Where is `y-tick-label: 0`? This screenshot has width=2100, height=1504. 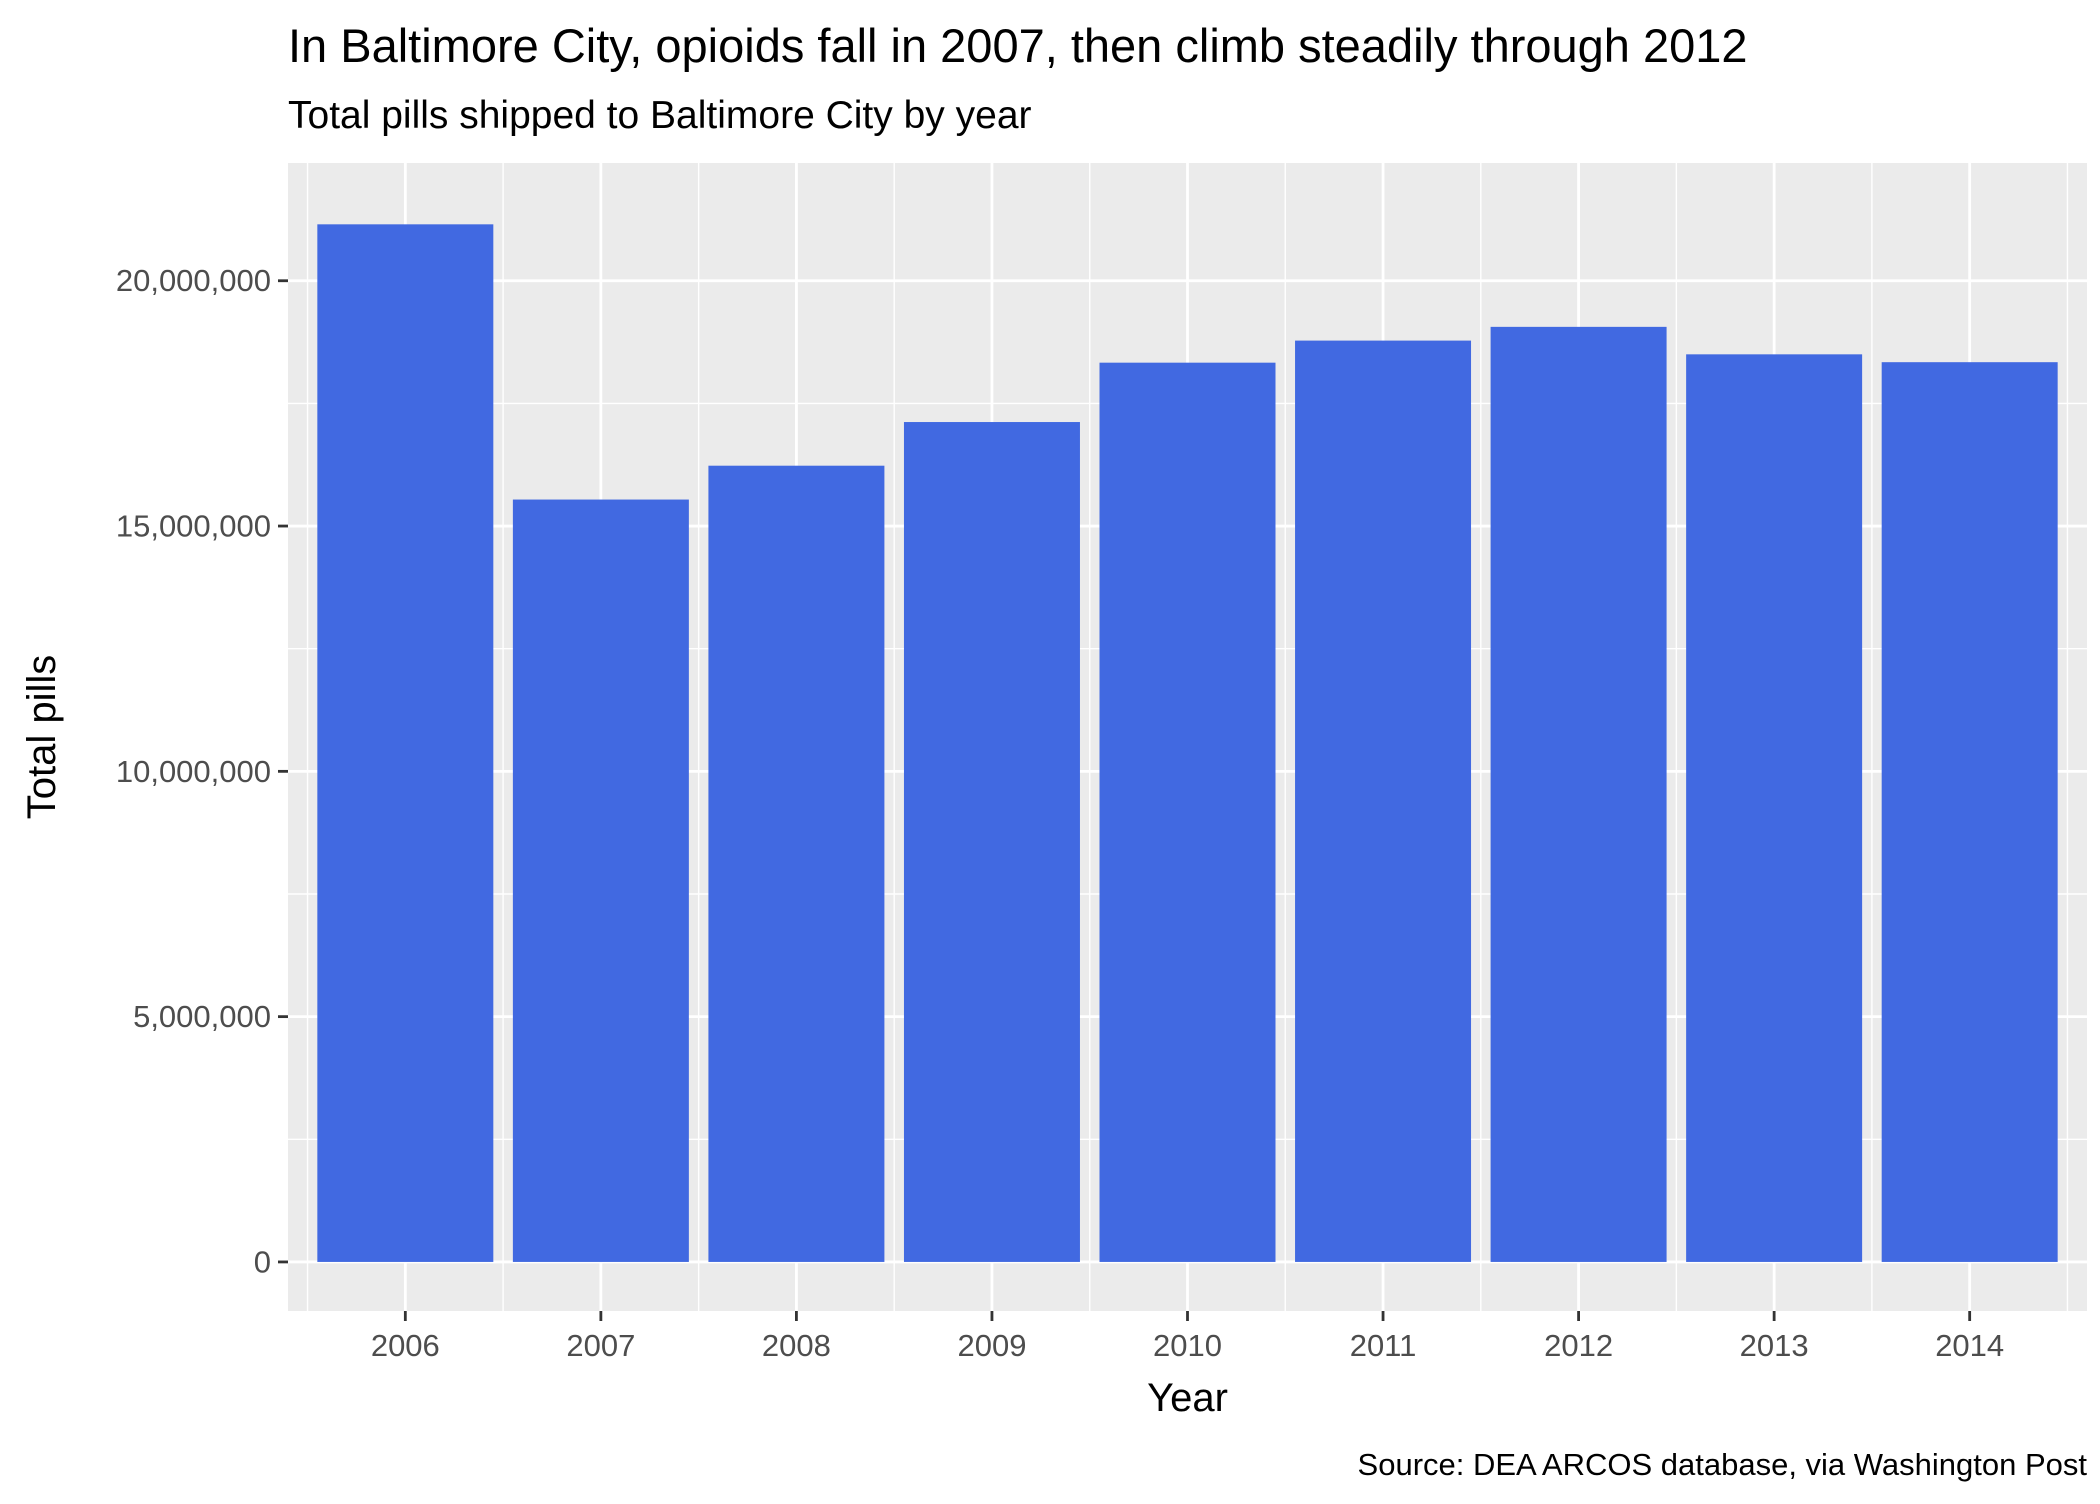
y-tick-label: 0 is located at coordinates (262, 1261).